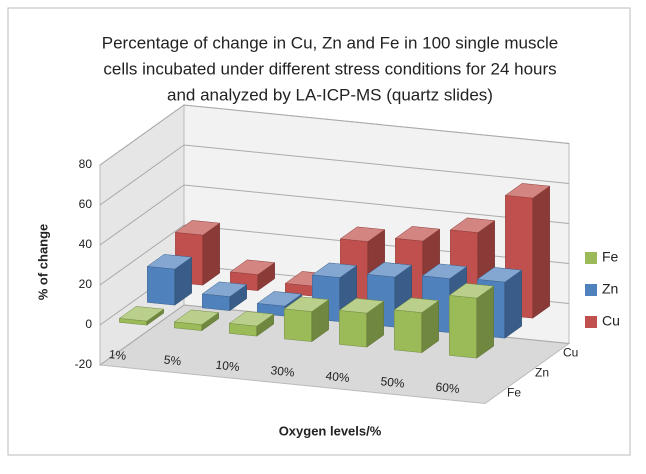 The height and width of the screenshot is (474, 646). What do you see at coordinates (42, 262) in the screenshot?
I see `y-axis-label: % of change` at bounding box center [42, 262].